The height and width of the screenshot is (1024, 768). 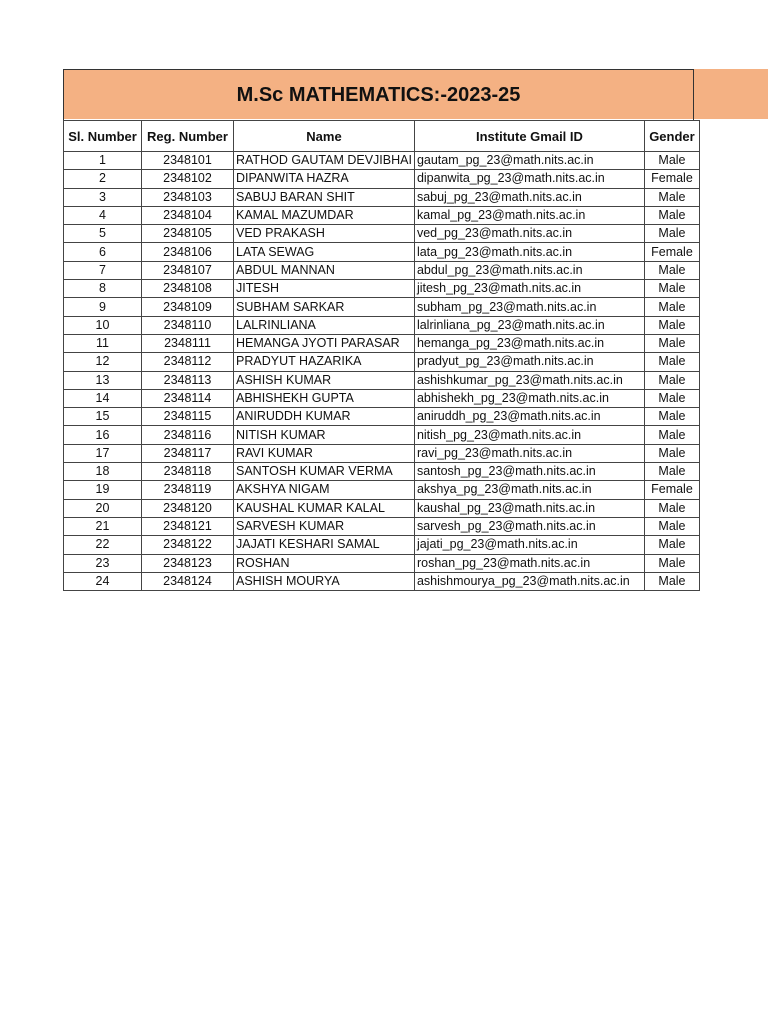 What do you see at coordinates (324, 362) in the screenshot?
I see `cell-name: PRADYUT HAZARIKA` at bounding box center [324, 362].